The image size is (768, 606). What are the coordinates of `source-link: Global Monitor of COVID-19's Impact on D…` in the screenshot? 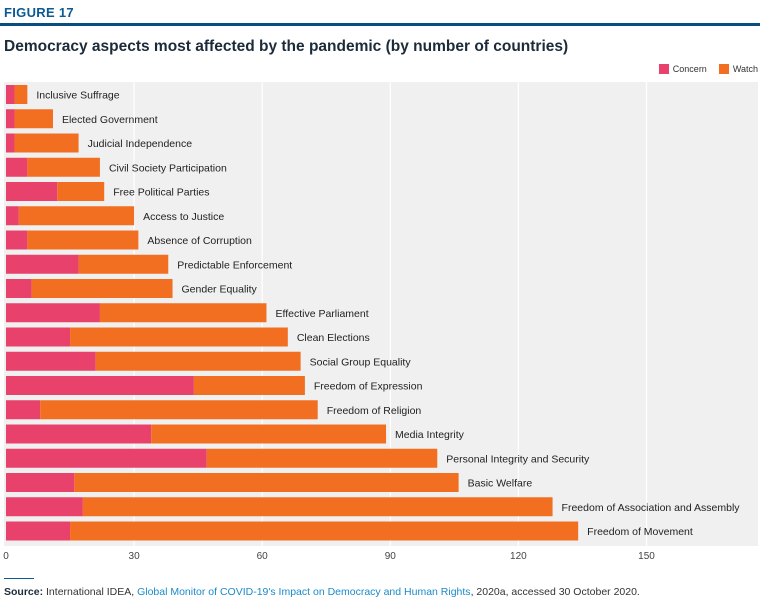 It's located at (304, 592).